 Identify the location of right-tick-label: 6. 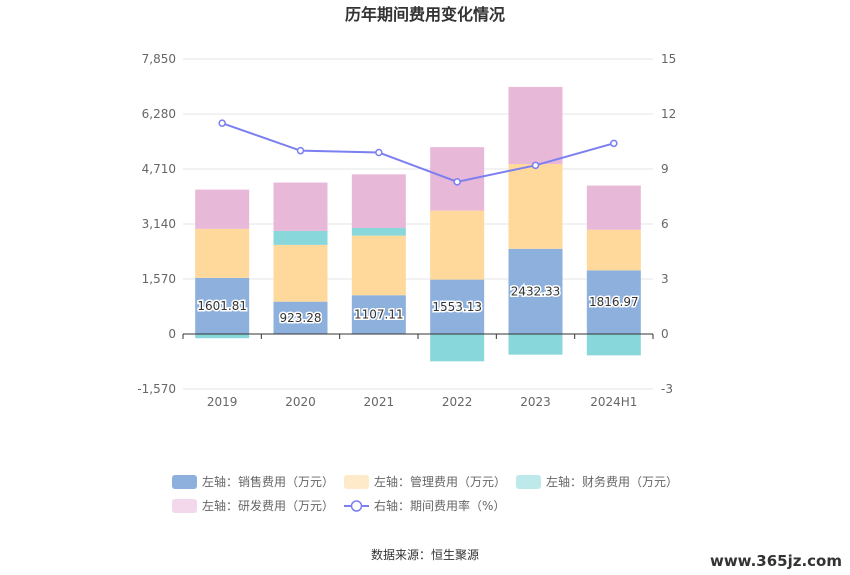
(665, 224).